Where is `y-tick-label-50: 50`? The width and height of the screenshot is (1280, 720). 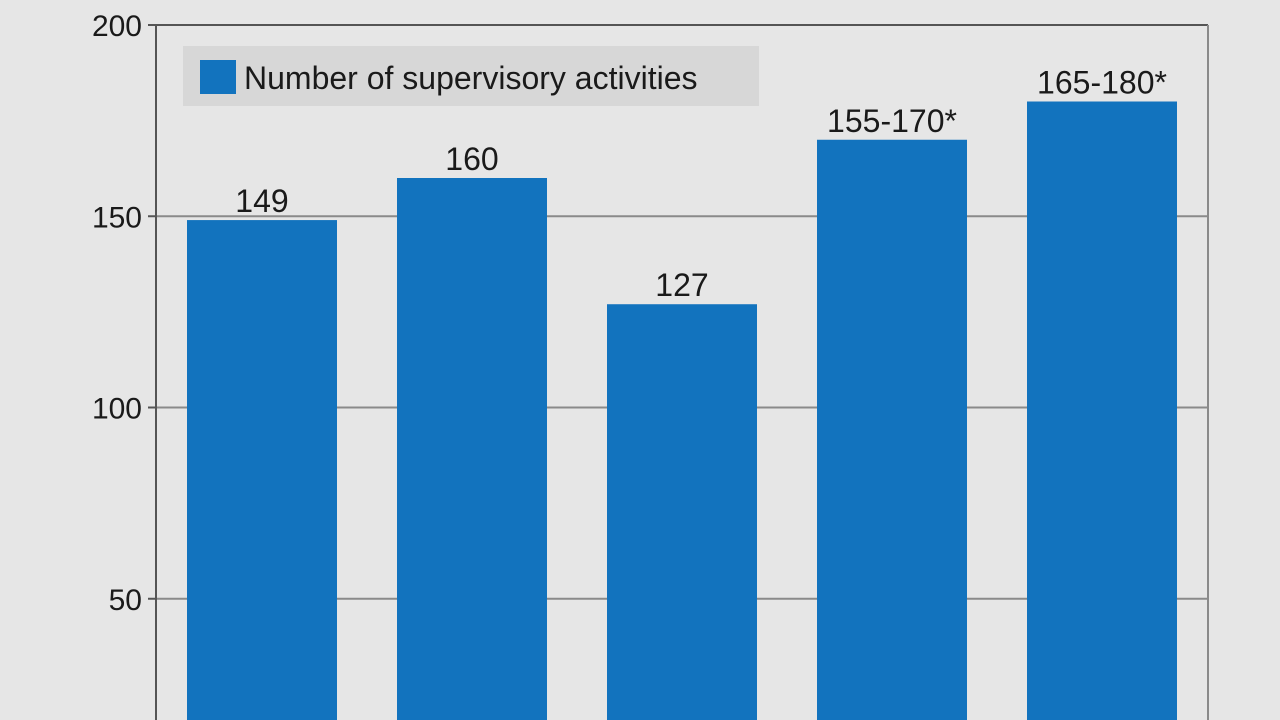 y-tick-label-50: 50 is located at coordinates (125, 600).